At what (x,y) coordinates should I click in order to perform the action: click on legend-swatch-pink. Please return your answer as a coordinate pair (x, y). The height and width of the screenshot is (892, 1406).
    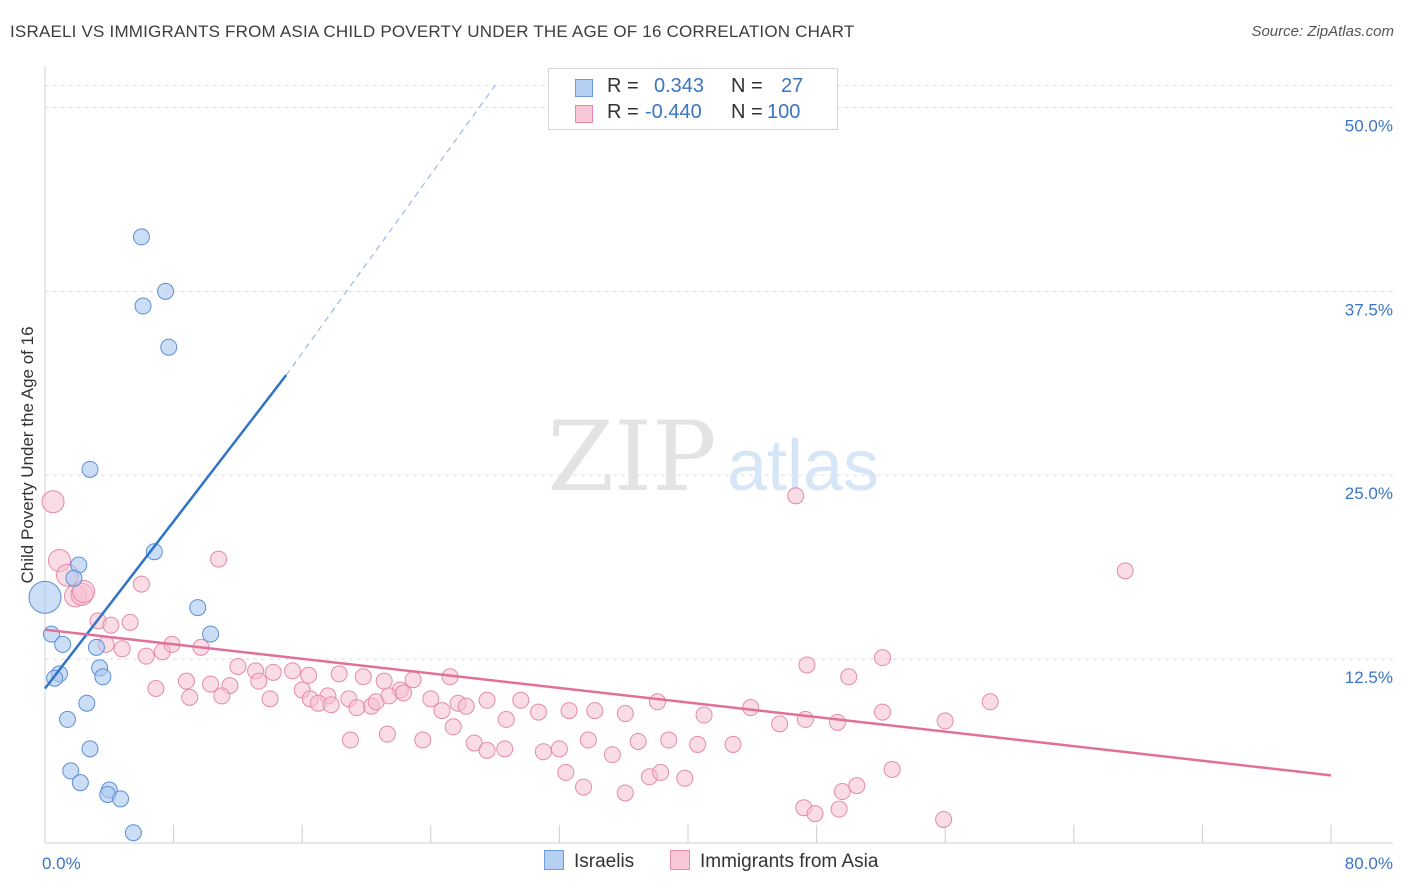
    Looking at the image, I should click on (584, 114).